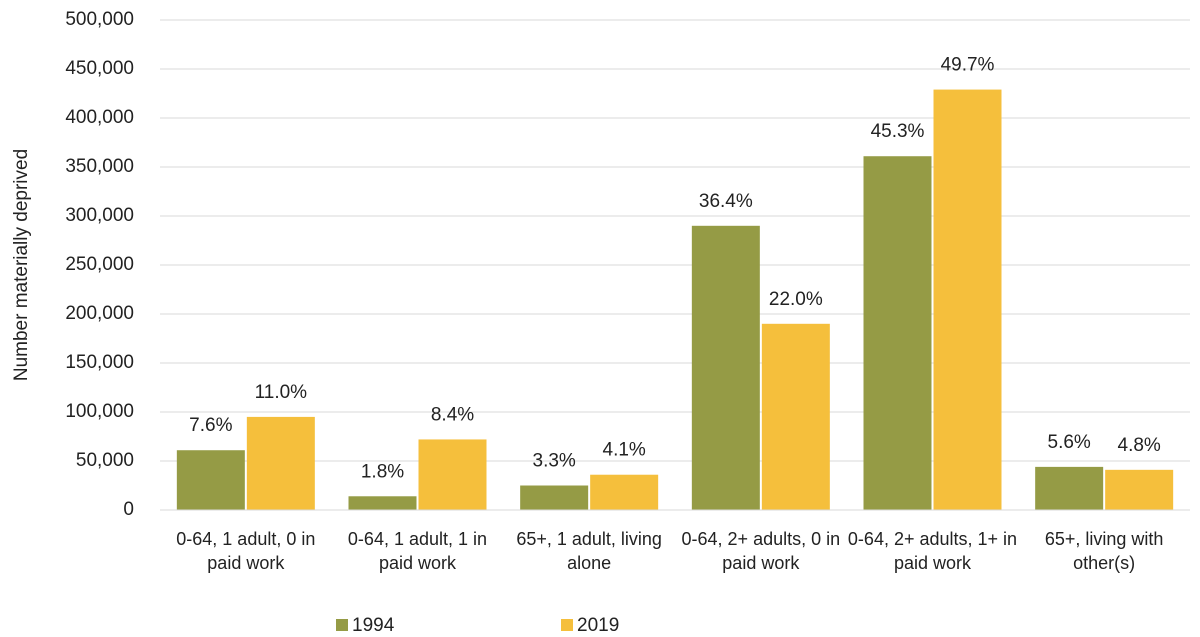 The height and width of the screenshot is (637, 1200). I want to click on x-tick-label: 65+, 1 adult, living alone, so click(589, 551).